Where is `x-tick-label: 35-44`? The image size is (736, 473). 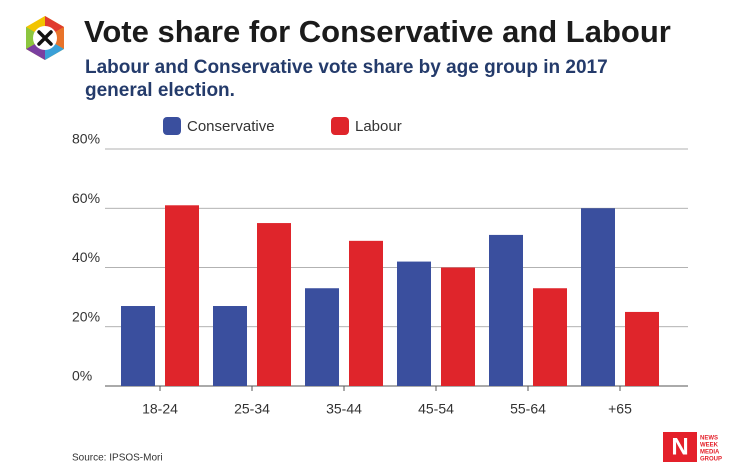
x-tick-label: 35-44 is located at coordinates (344, 409).